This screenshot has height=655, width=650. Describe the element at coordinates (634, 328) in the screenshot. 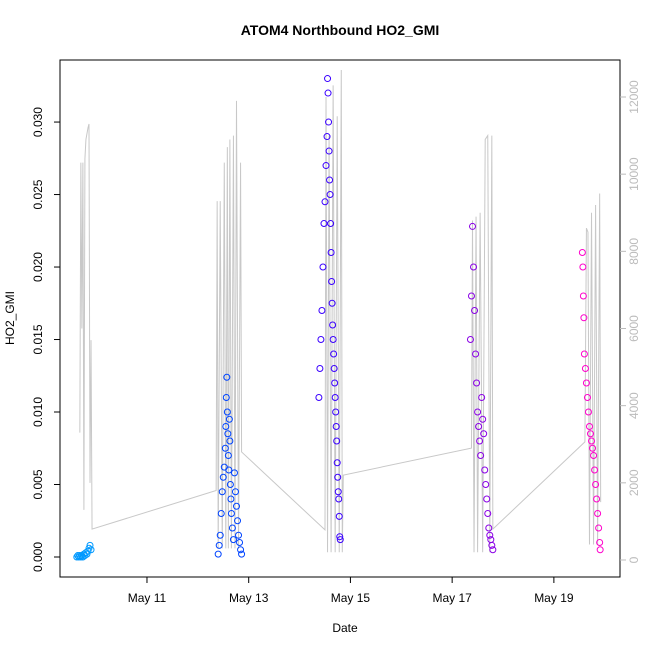

I see `y2-tick-label: 6000` at that location.